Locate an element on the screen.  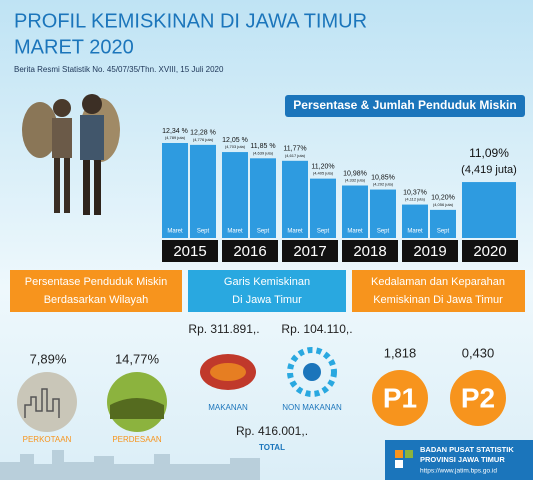
value-label: 11,20% is located at coordinates (322, 166).